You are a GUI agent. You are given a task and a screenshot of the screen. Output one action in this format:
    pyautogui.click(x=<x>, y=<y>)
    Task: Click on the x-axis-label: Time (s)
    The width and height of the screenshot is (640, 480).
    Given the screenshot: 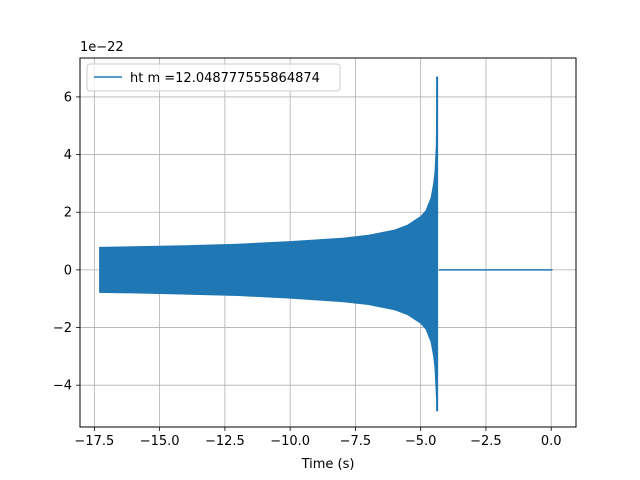 What is the action you would take?
    pyautogui.click(x=328, y=464)
    